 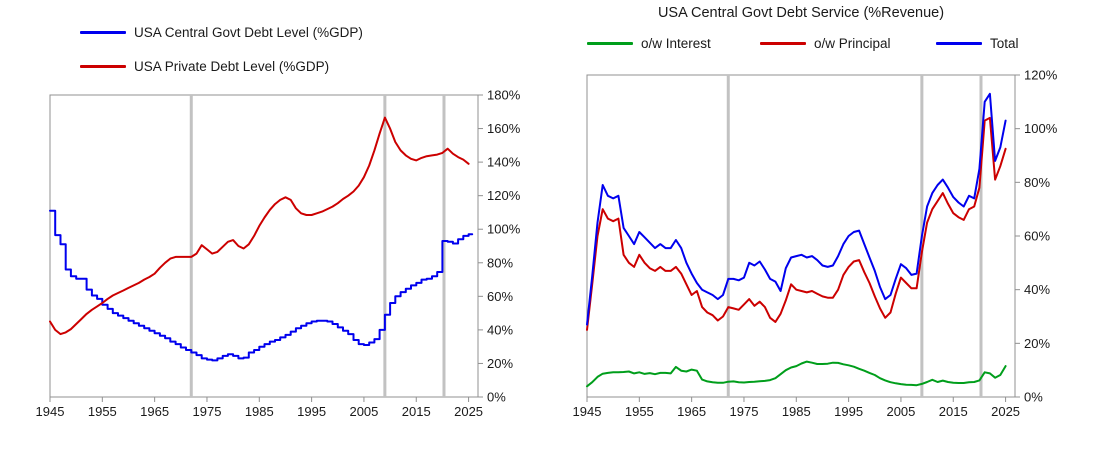 What do you see at coordinates (796, 374) in the screenshot?
I see `series-line-o-w-interest` at bounding box center [796, 374].